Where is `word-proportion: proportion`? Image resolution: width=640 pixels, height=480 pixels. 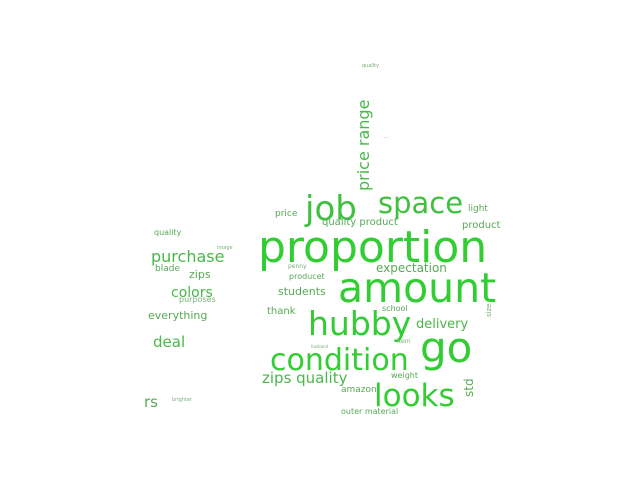
word-proportion: proportion is located at coordinates (373, 247).